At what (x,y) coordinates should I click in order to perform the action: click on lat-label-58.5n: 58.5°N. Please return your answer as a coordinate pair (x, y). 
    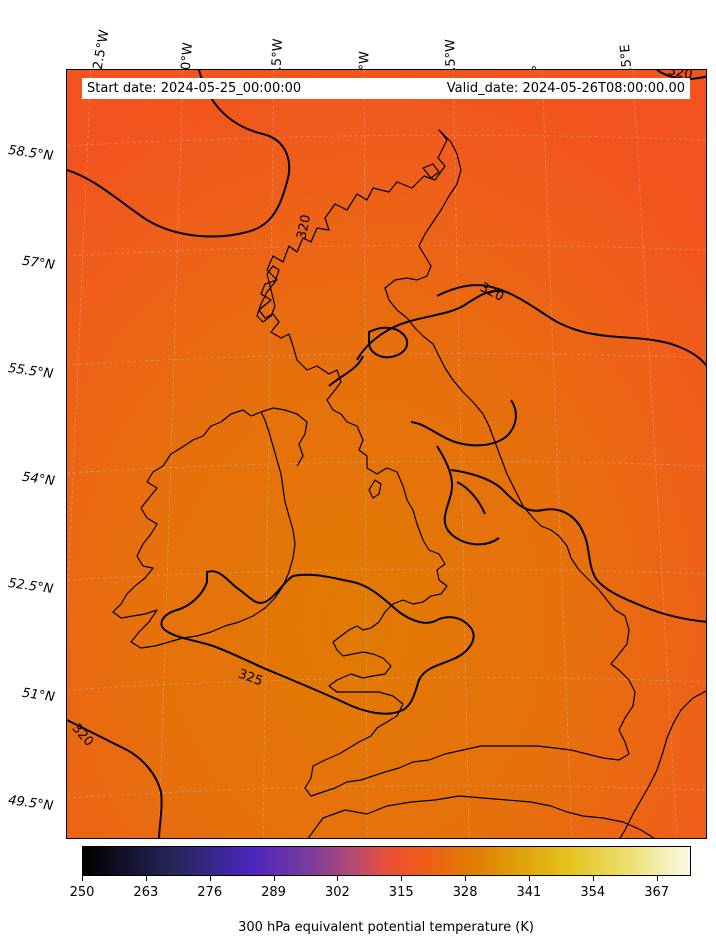
    Looking at the image, I should click on (30, 153).